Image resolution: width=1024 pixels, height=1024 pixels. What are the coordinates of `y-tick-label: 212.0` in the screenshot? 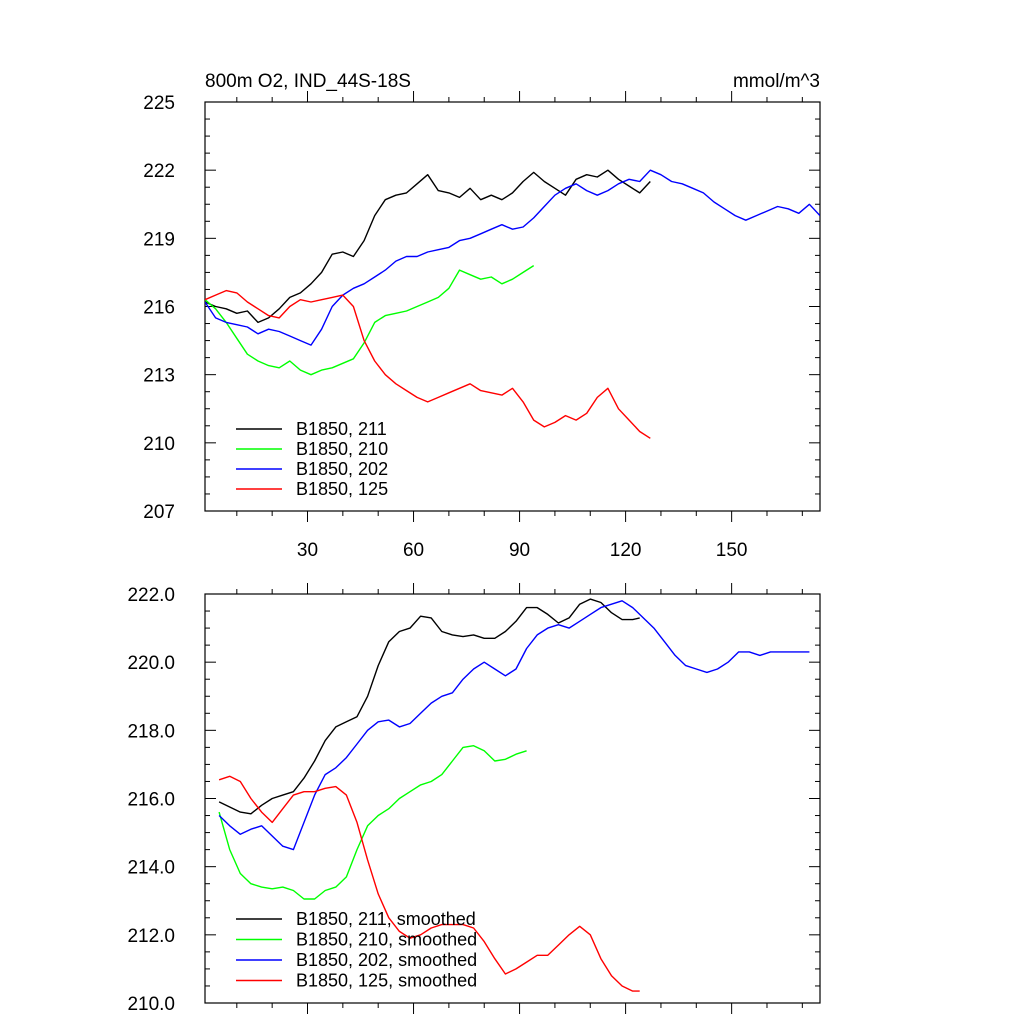 It's located at (151, 936).